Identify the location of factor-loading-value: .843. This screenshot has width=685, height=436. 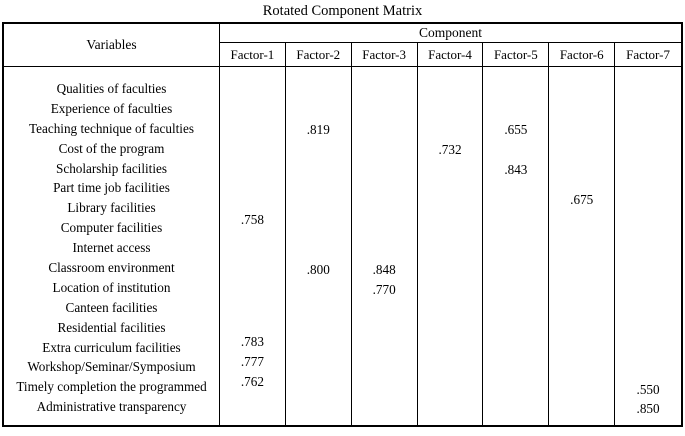
(516, 169).